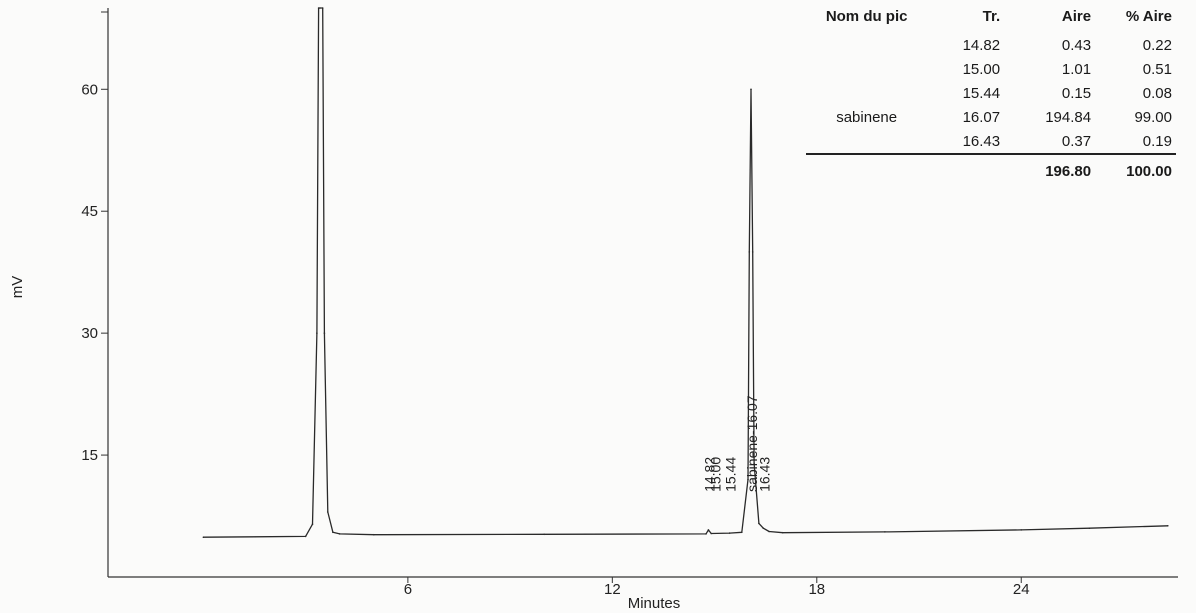  Describe the element at coordinates (89, 455) in the screenshot. I see `y-tick-label: 15` at that location.